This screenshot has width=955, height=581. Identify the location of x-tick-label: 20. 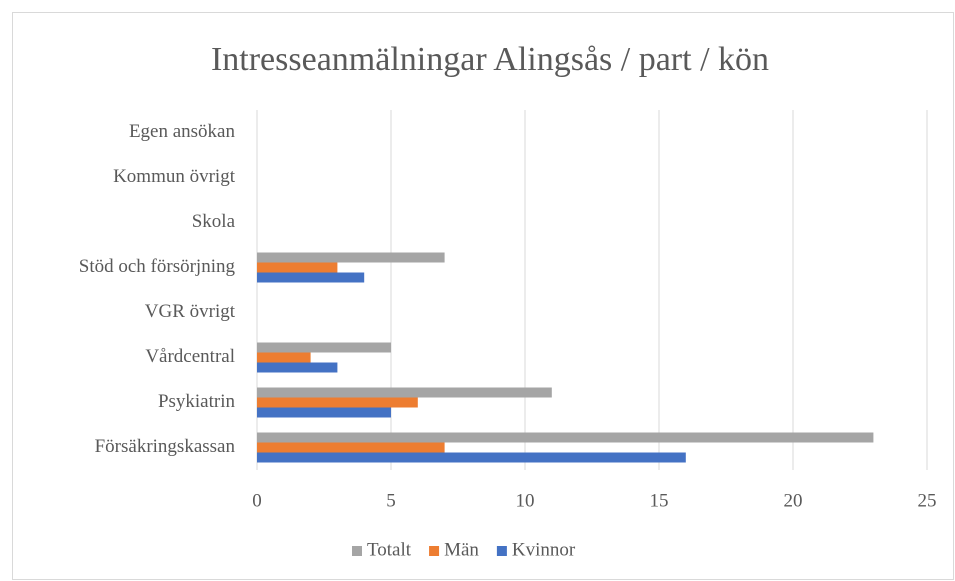
(793, 500).